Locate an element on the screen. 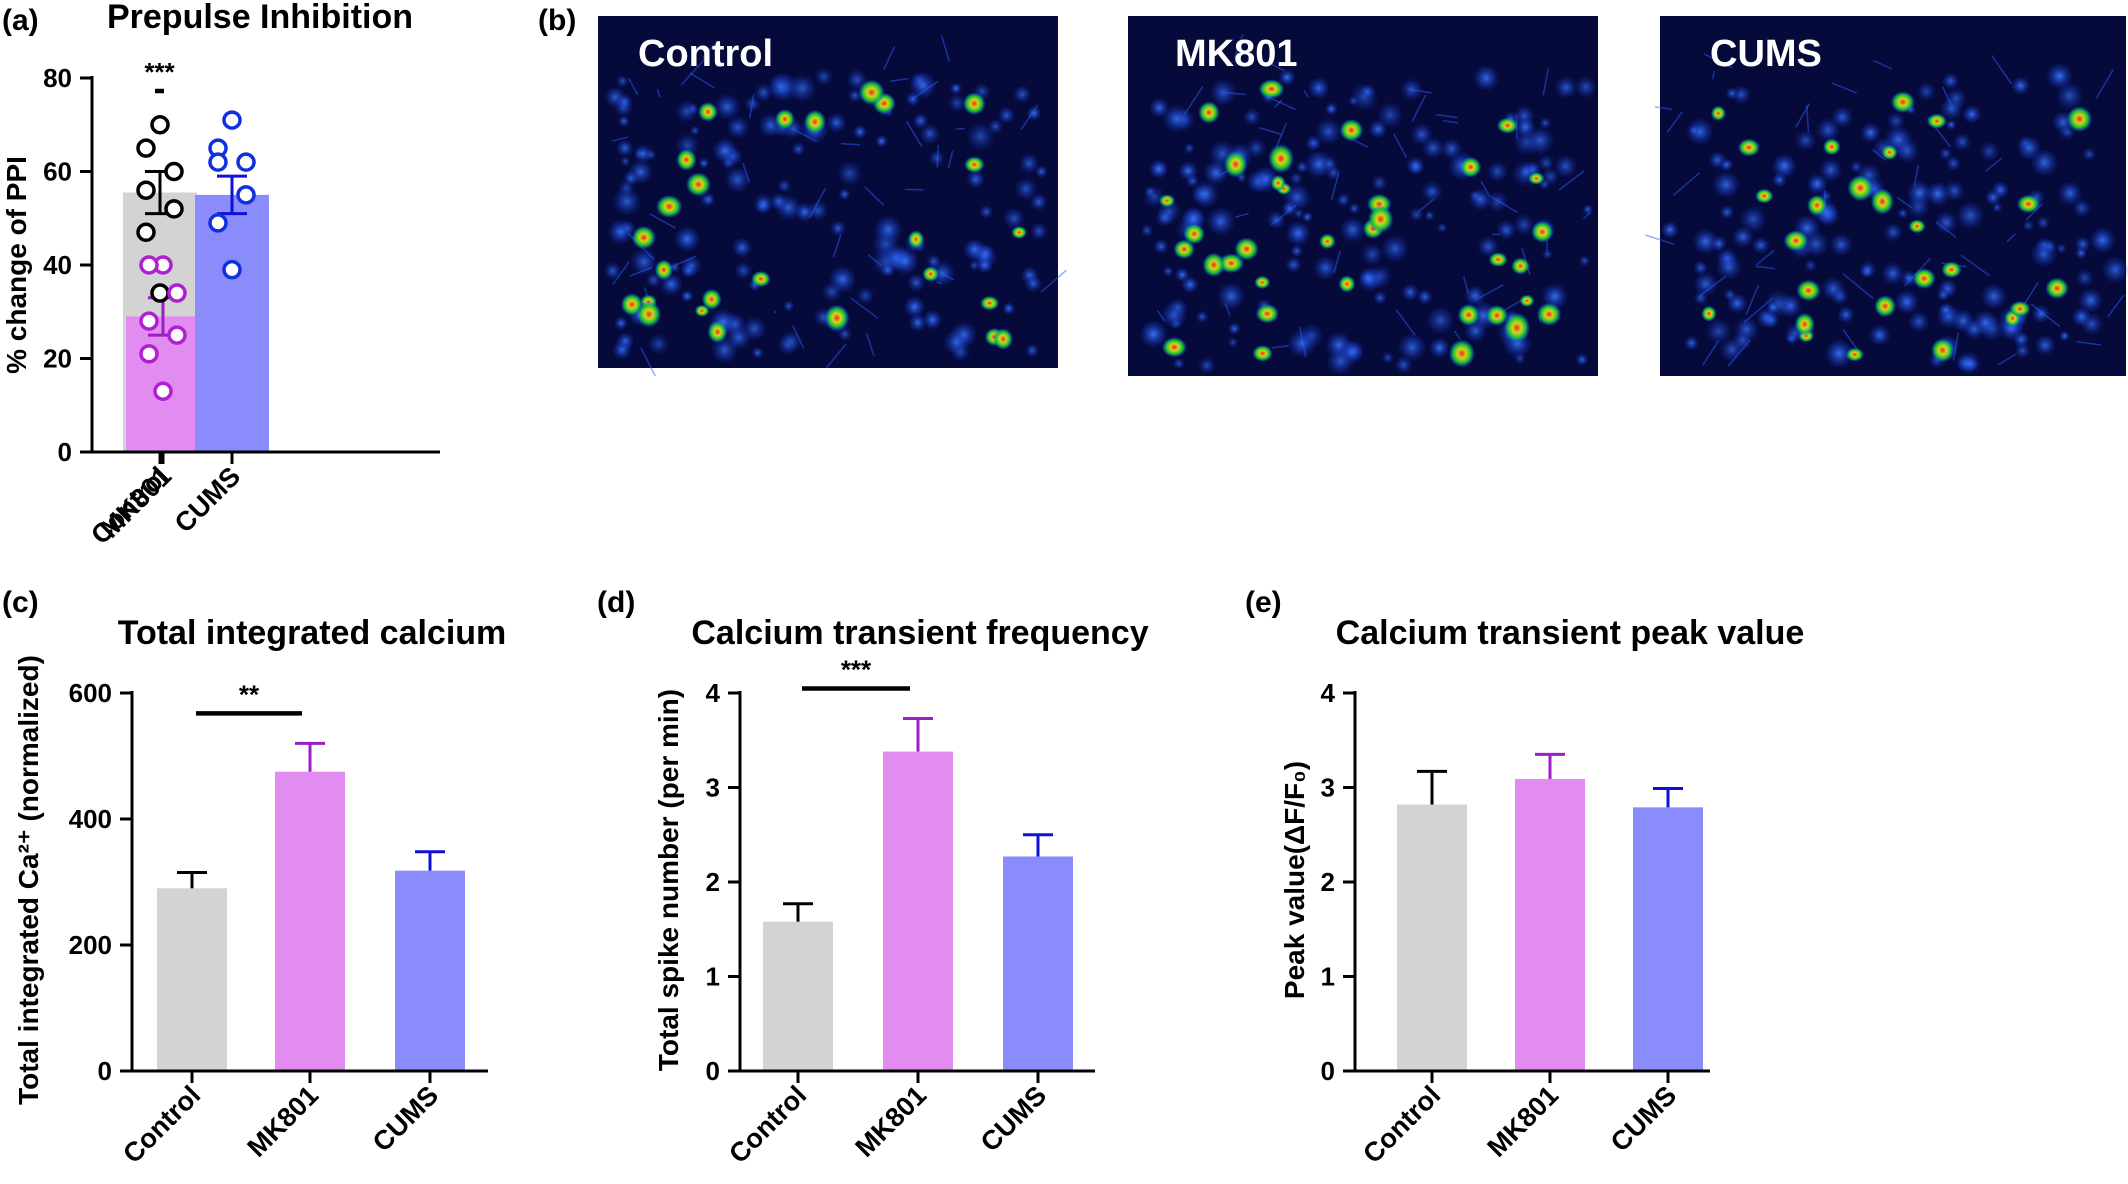 This screenshot has height=1184, width=2128. panel-a-title: Prepulse Inhibition is located at coordinates (260, 18).